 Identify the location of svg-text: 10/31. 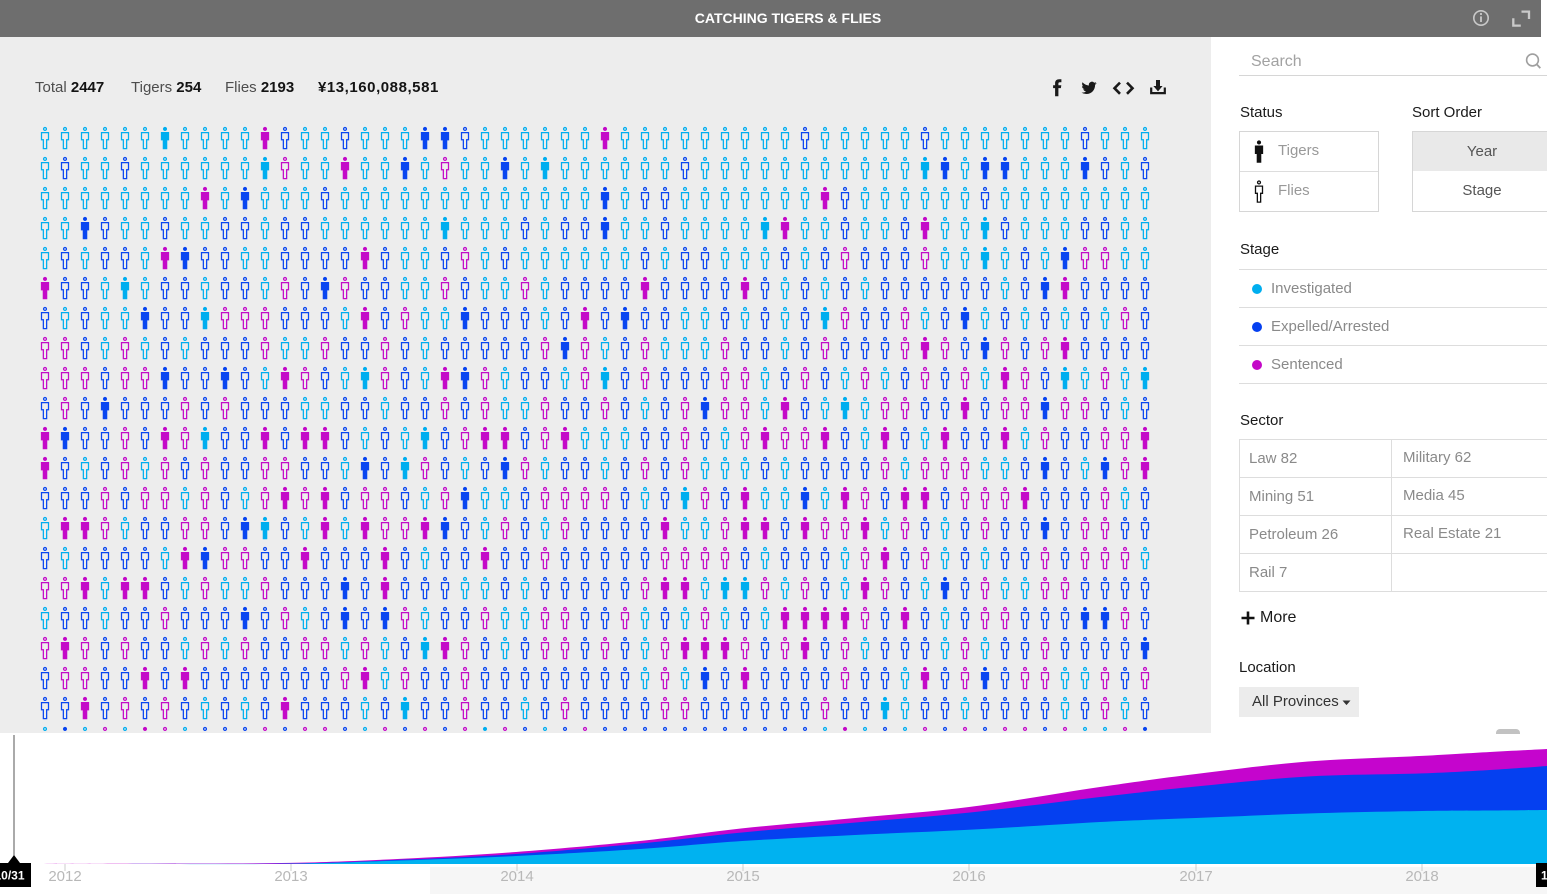
(12, 876).